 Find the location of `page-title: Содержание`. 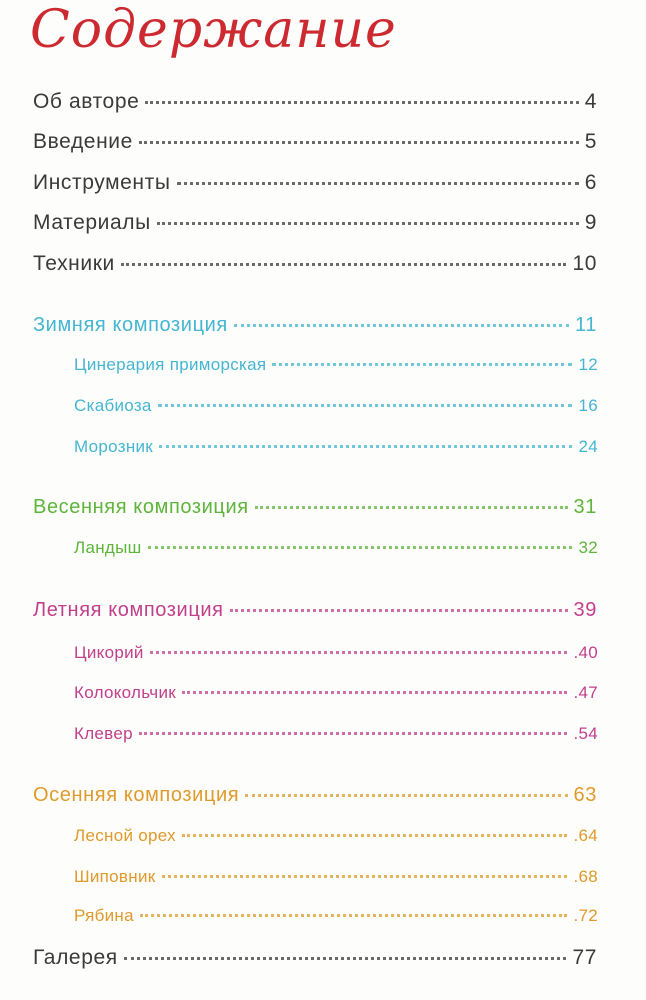

page-title: Содержание is located at coordinates (213, 30).